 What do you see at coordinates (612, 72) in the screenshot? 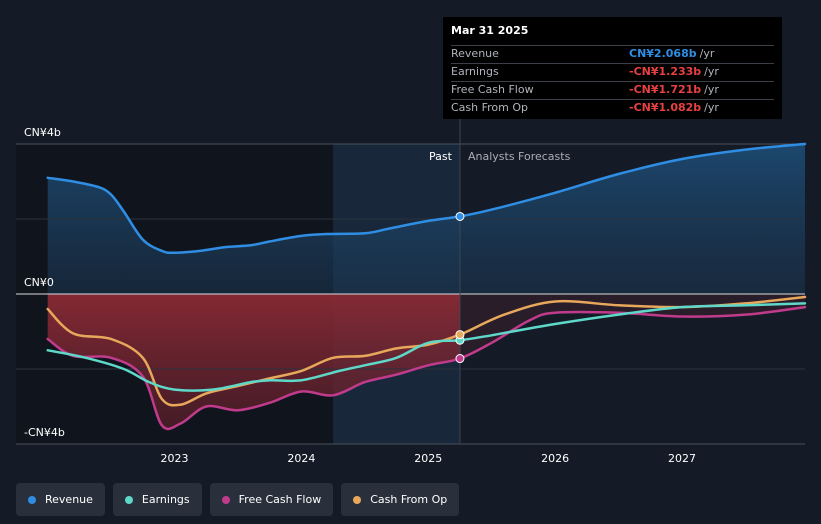
I see `tooltip-row-earnings: Earnings -CN¥1.233b /yr` at bounding box center [612, 72].